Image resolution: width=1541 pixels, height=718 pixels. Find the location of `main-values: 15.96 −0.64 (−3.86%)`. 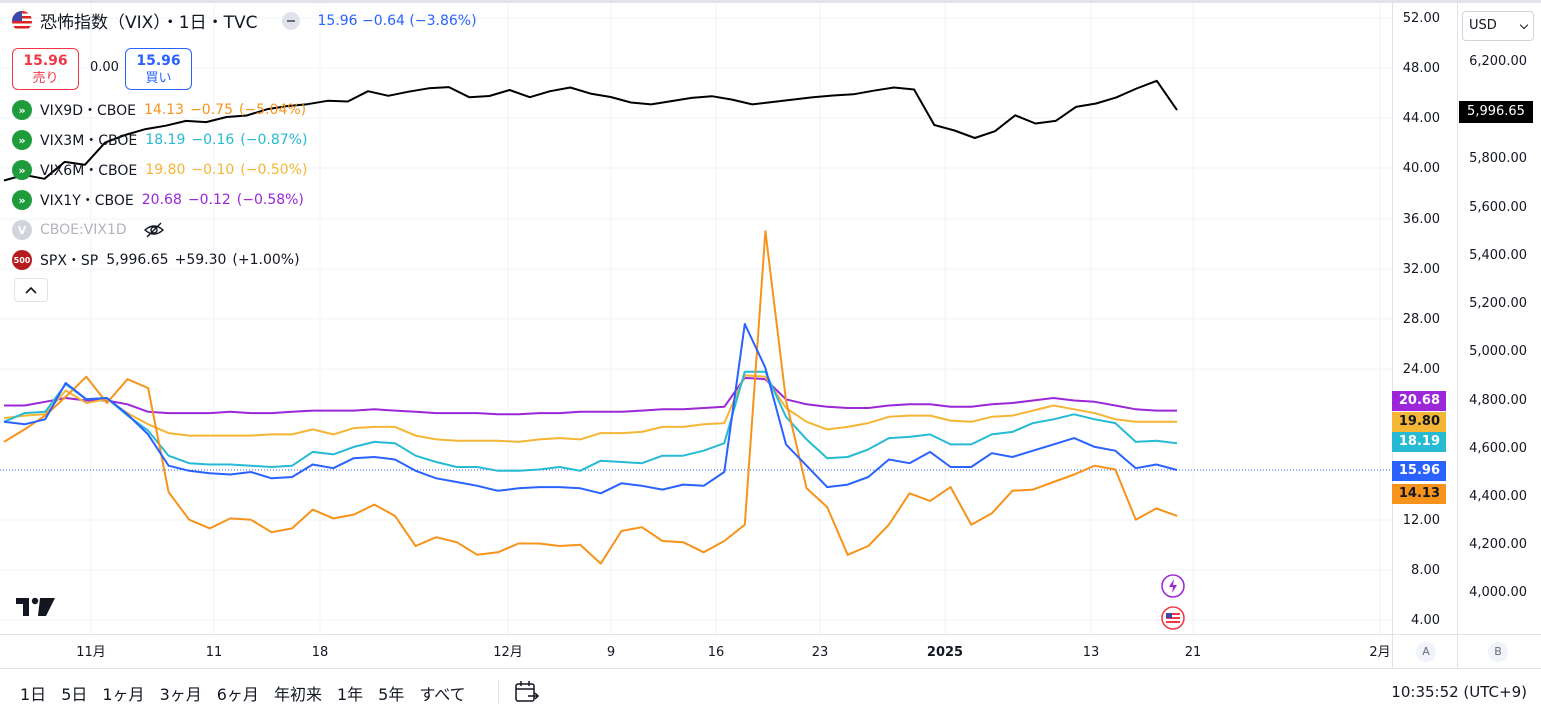

main-values: 15.96 −0.64 (−3.86%) is located at coordinates (397, 21).